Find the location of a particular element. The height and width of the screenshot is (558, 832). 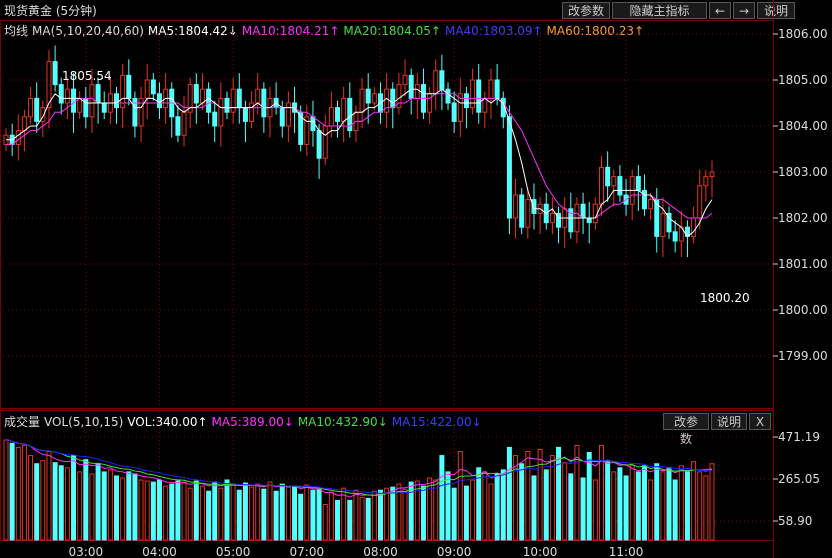

y-tick-label: 1802.00 is located at coordinates (803, 218).